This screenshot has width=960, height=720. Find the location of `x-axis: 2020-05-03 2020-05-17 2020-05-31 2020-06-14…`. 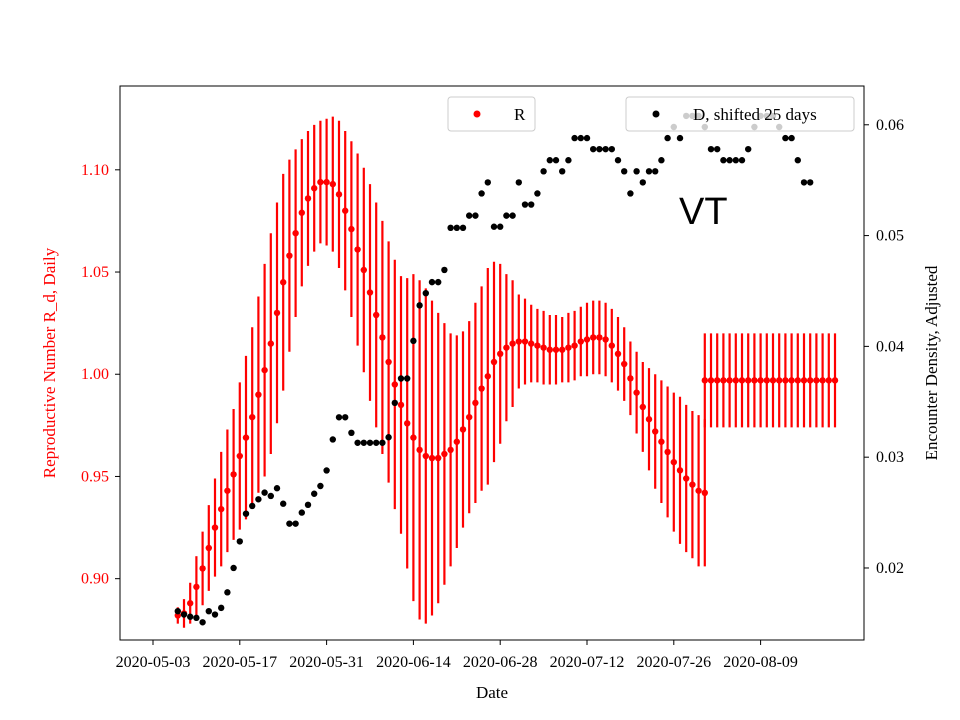

x-axis: 2020-05-03 2020-05-17 2020-05-31 2020-06-14… is located at coordinates (457, 655).